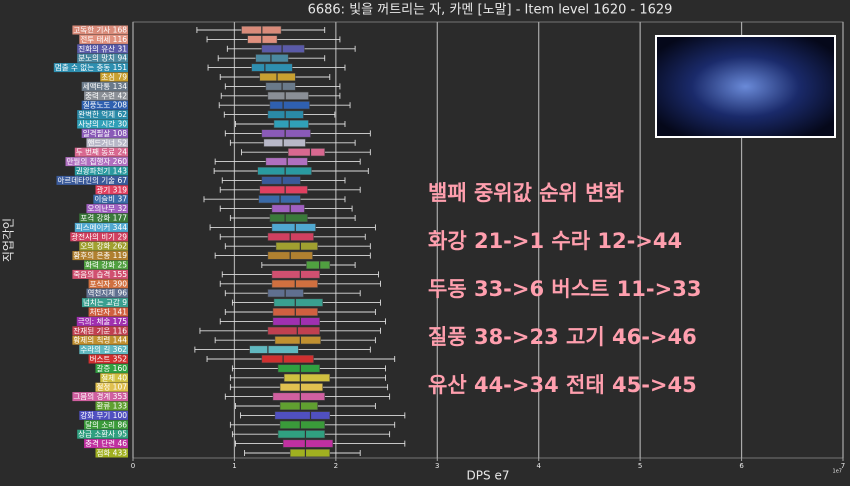 Image resolution: width=850 pixels, height=486 pixels. I want to click on x-tick-label: 2, so click(336, 466).